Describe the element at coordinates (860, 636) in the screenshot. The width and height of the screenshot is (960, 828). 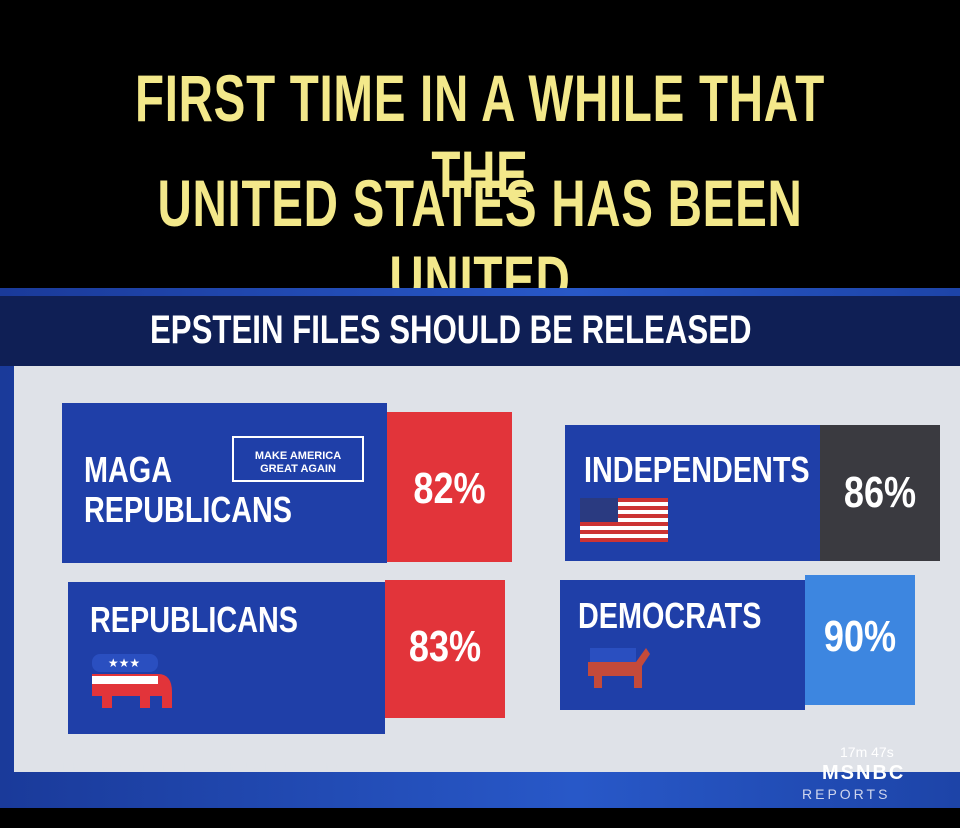
I see `group-value: 90%` at that location.